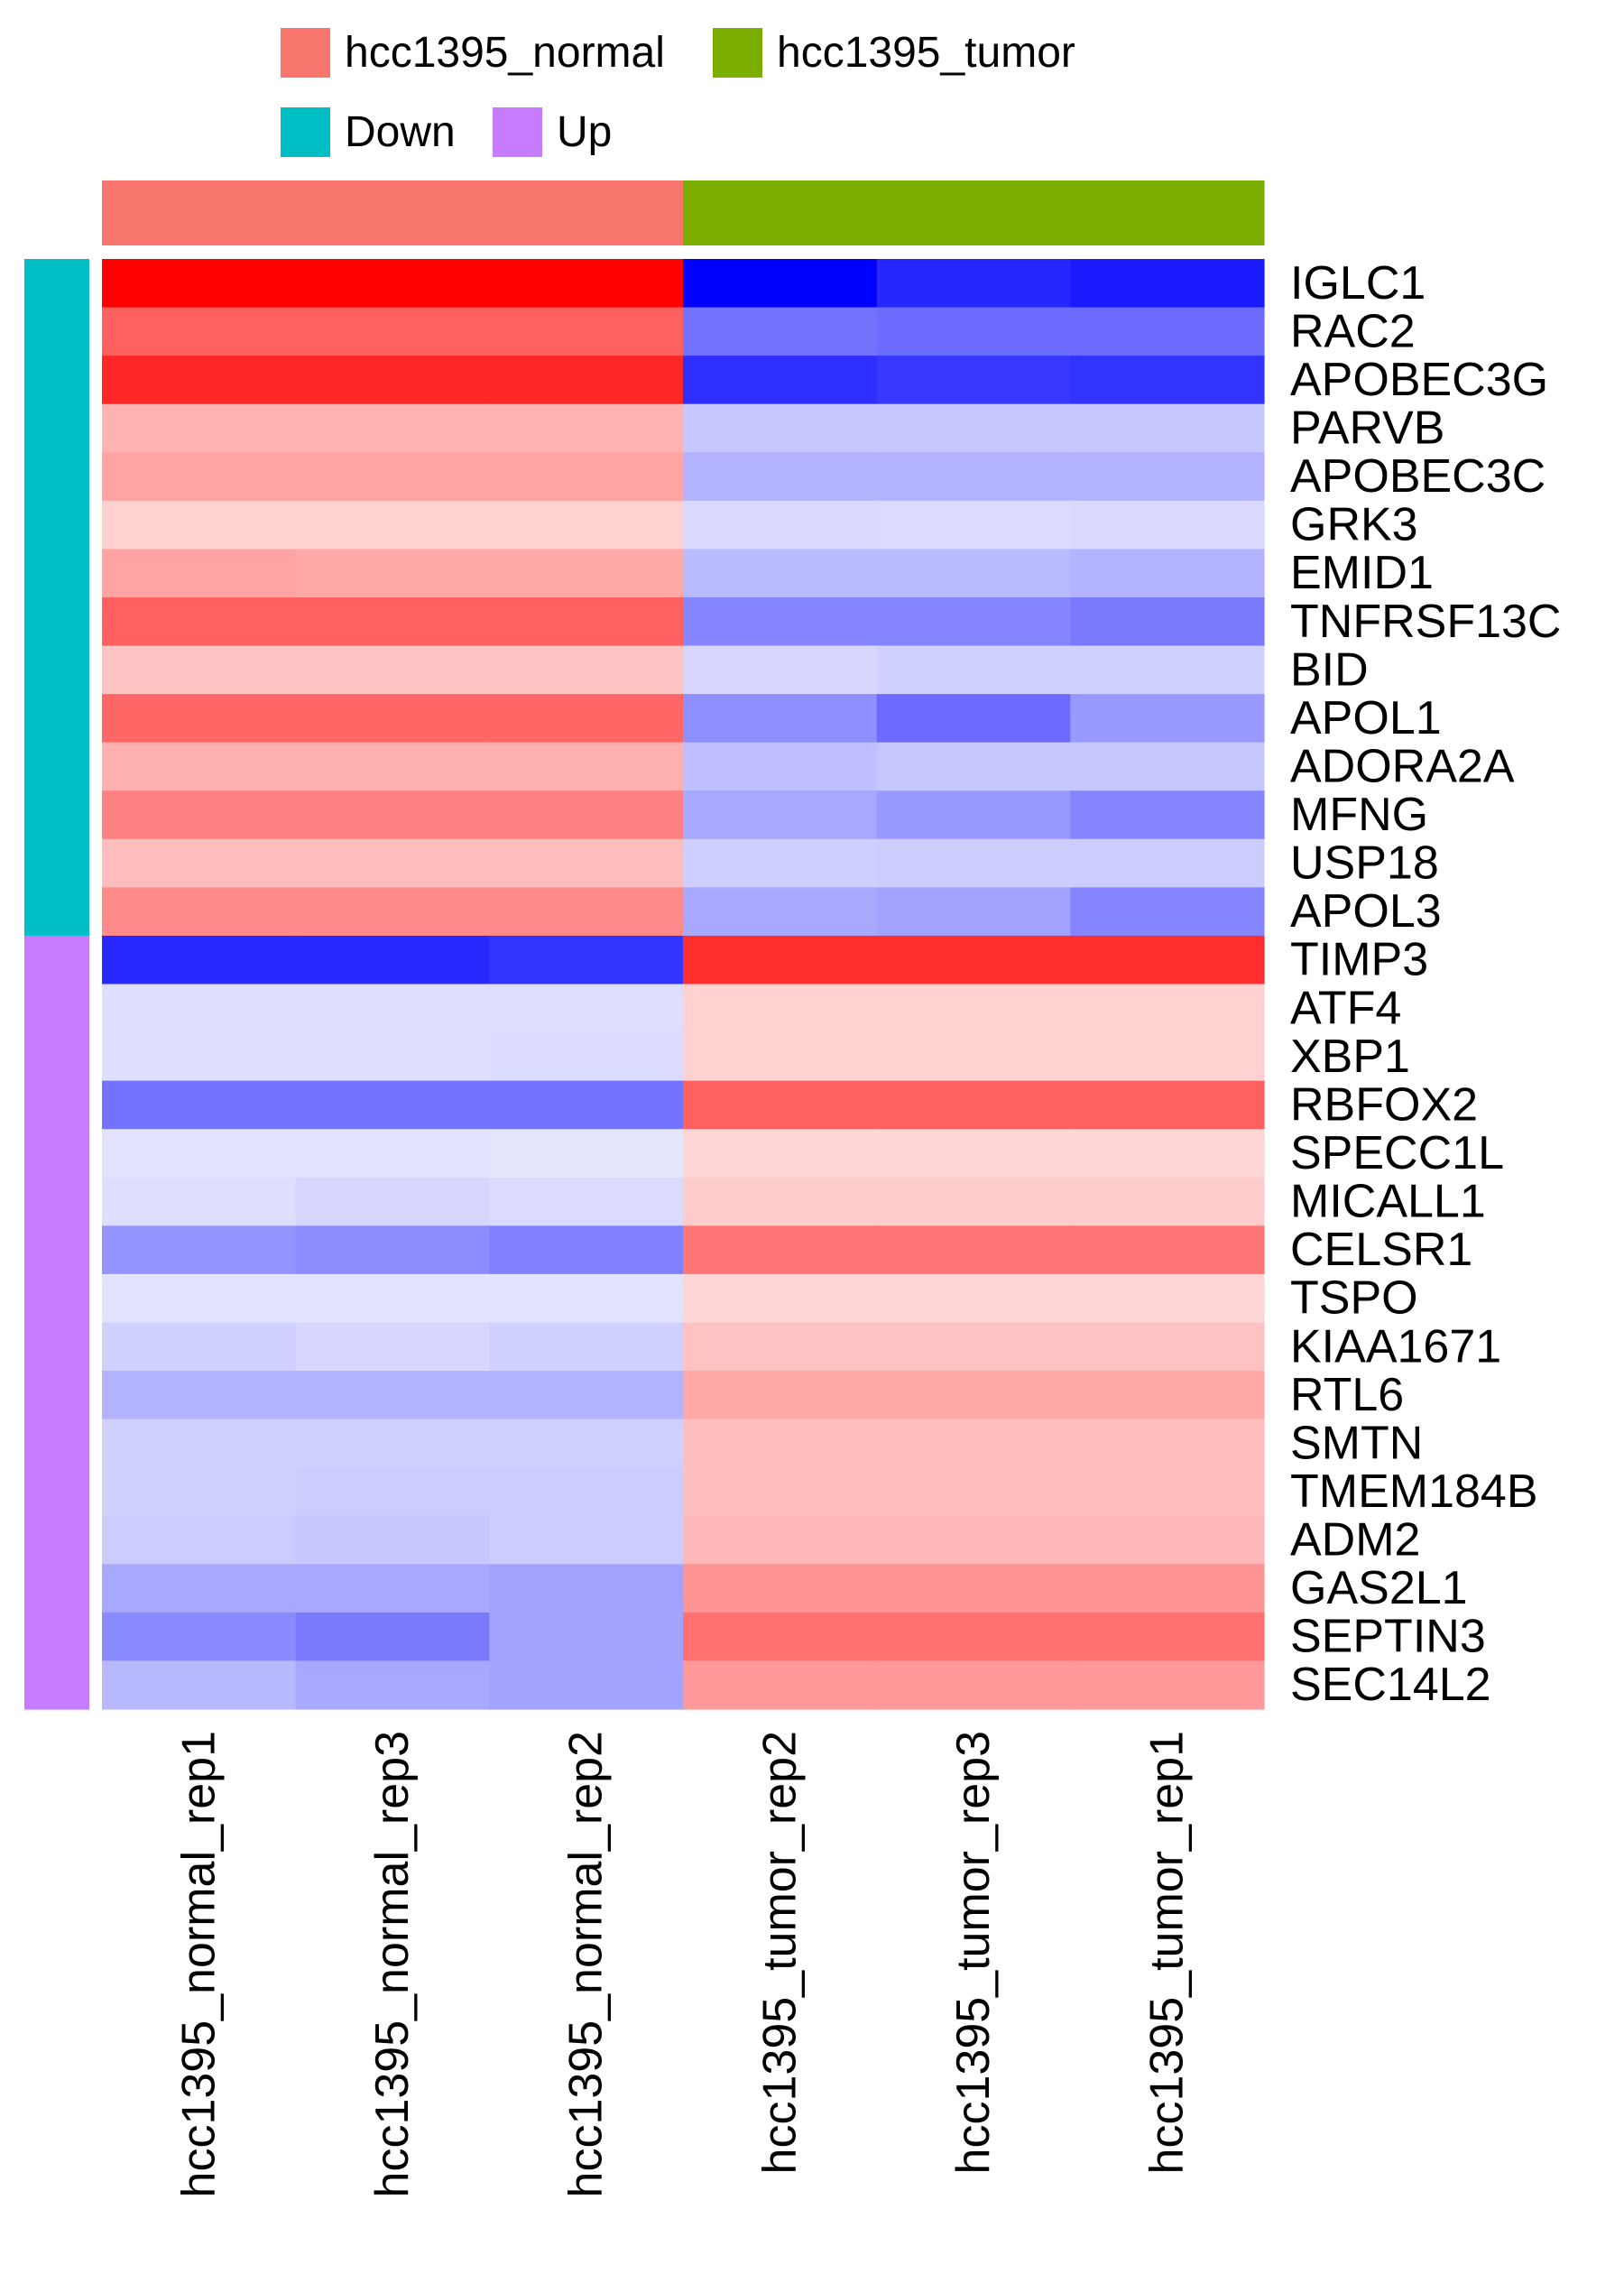  What do you see at coordinates (200, 1685) in the screenshot?
I see `cell-sec14l2-hcc1395-normal-rep1` at bounding box center [200, 1685].